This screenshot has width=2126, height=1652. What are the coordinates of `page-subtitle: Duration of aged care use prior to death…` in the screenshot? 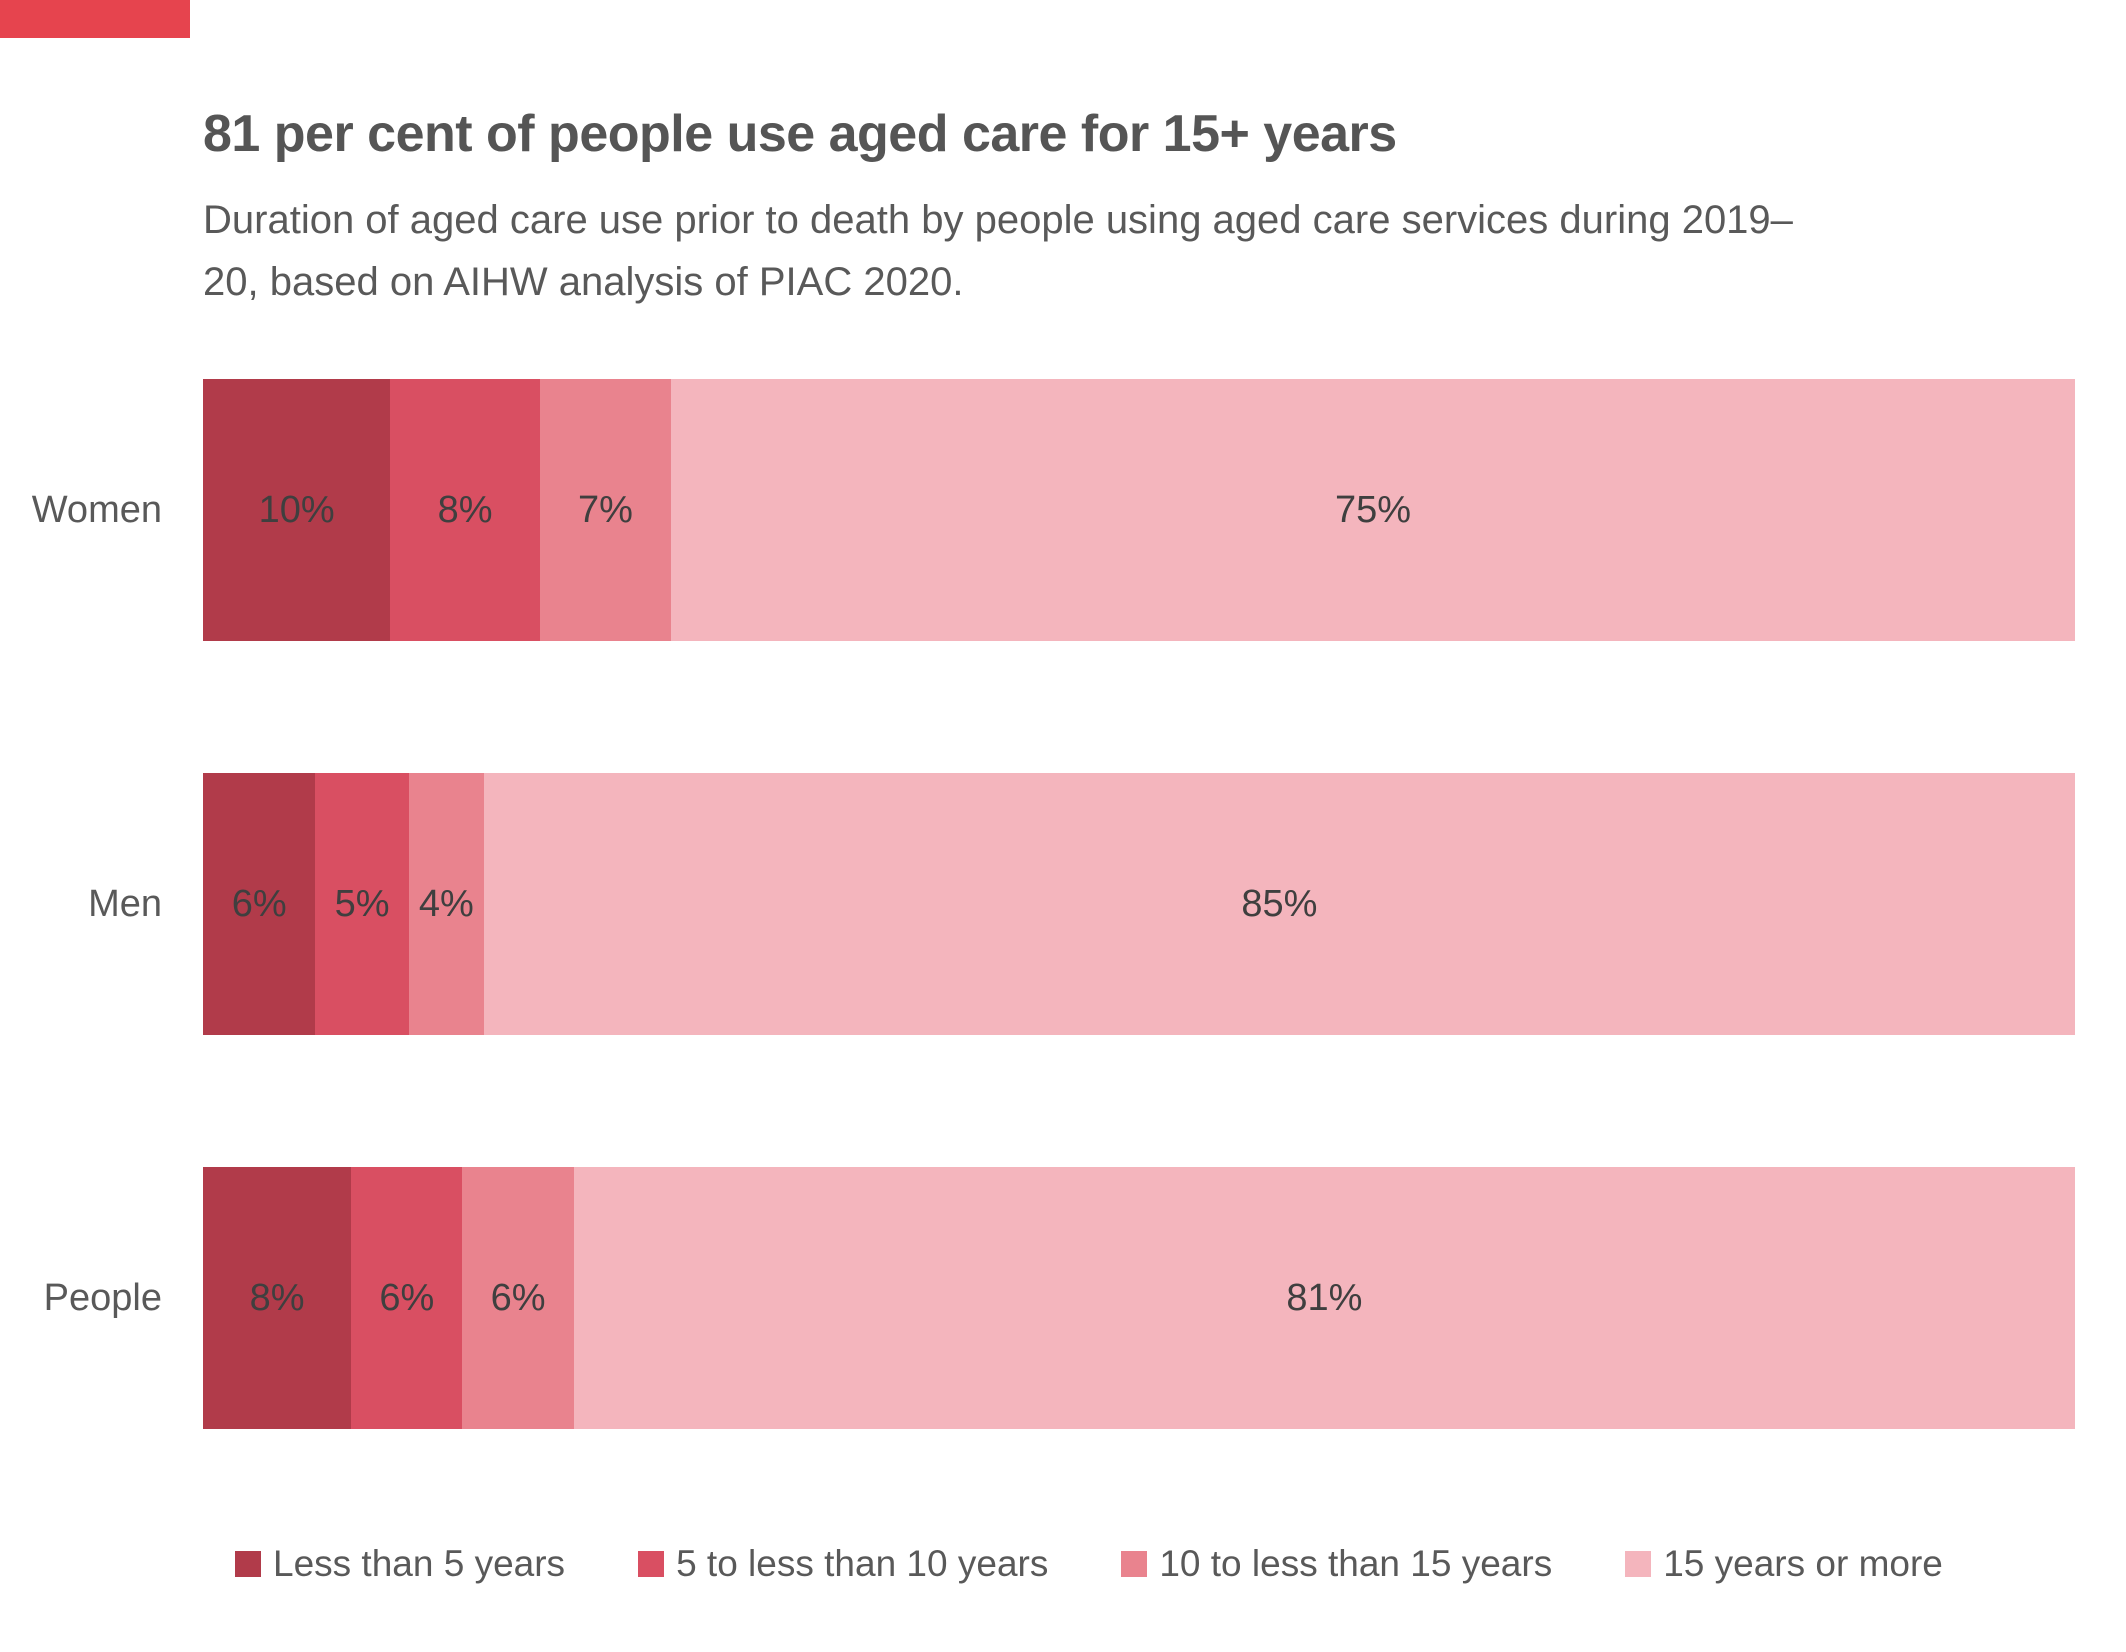 It's located at (998, 251).